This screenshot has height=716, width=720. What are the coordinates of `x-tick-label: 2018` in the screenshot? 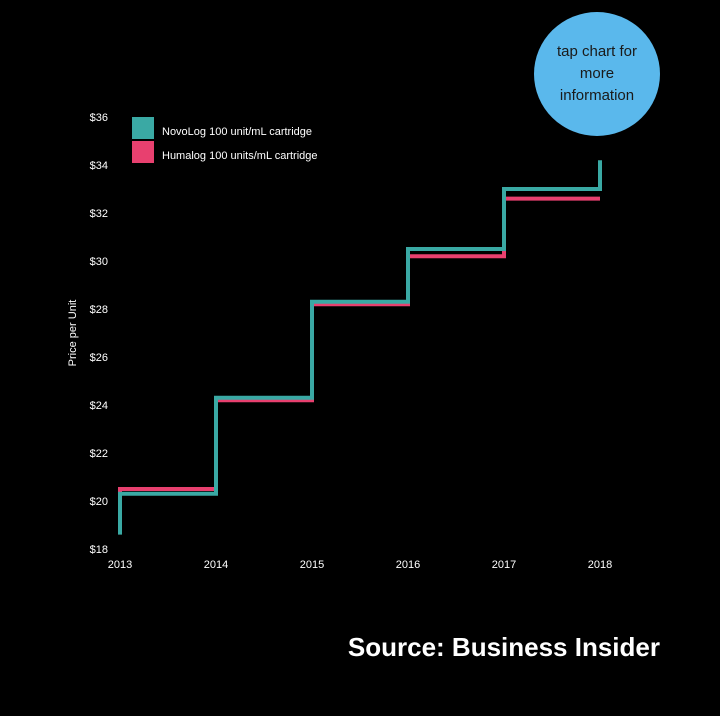 It's located at (600, 565).